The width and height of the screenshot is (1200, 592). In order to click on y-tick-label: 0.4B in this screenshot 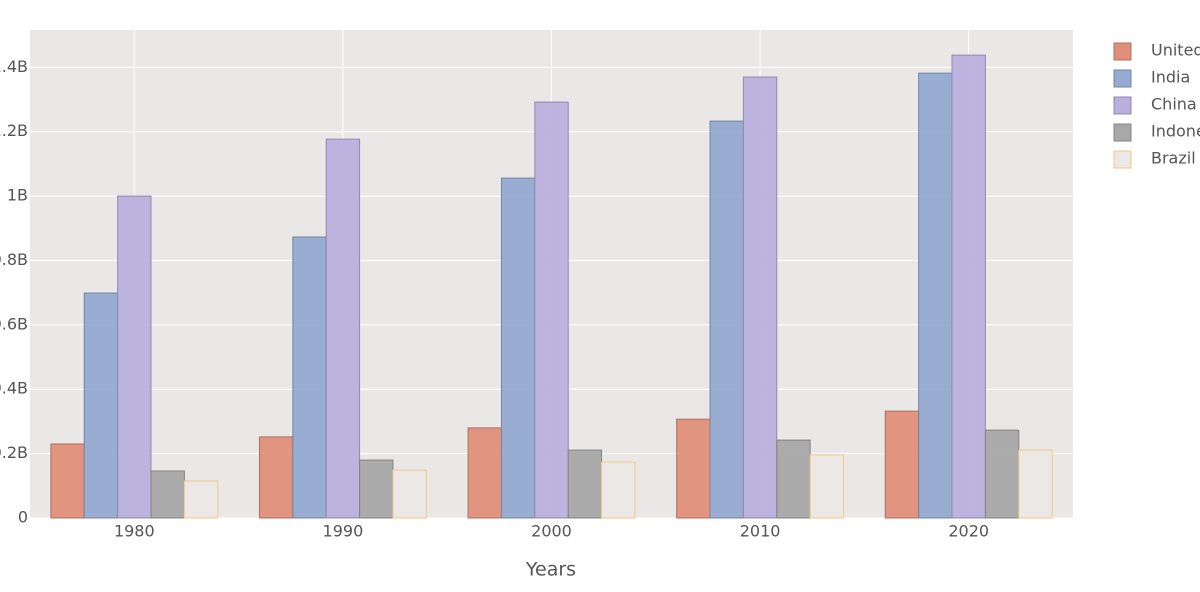, I will do `click(14, 388)`.